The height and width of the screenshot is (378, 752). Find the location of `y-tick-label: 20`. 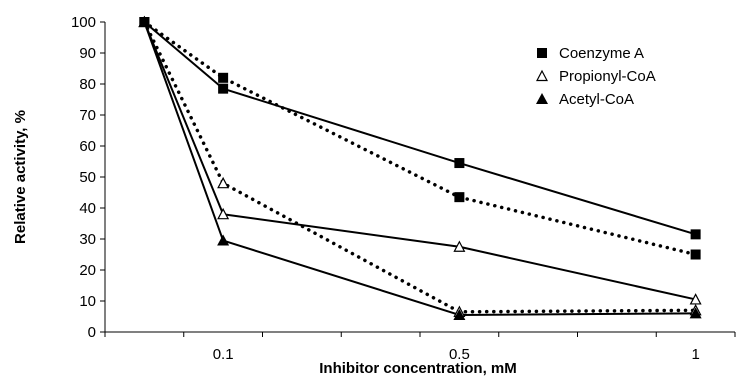

y-tick-label: 20 is located at coordinates (87, 270).